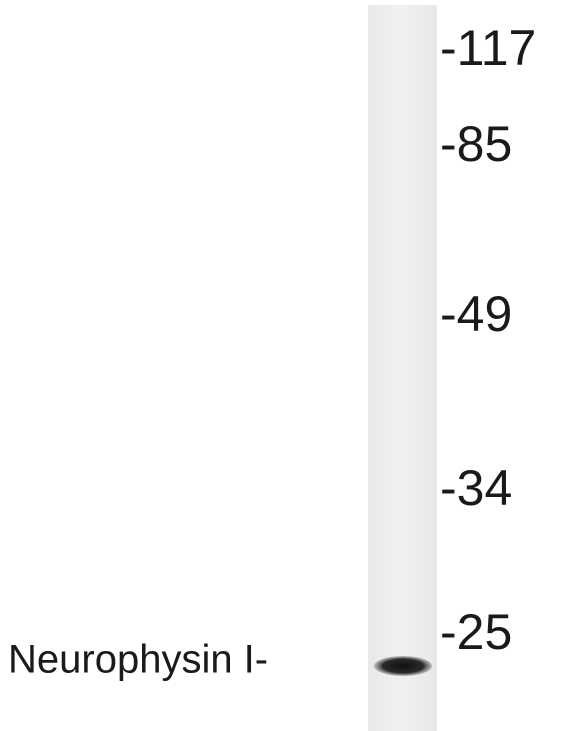  What do you see at coordinates (476, 632) in the screenshot?
I see `marker-label: -25` at bounding box center [476, 632].